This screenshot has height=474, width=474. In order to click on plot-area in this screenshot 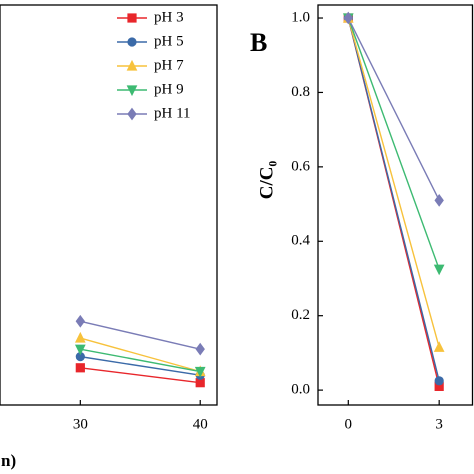, I will do `click(140, 351)`.